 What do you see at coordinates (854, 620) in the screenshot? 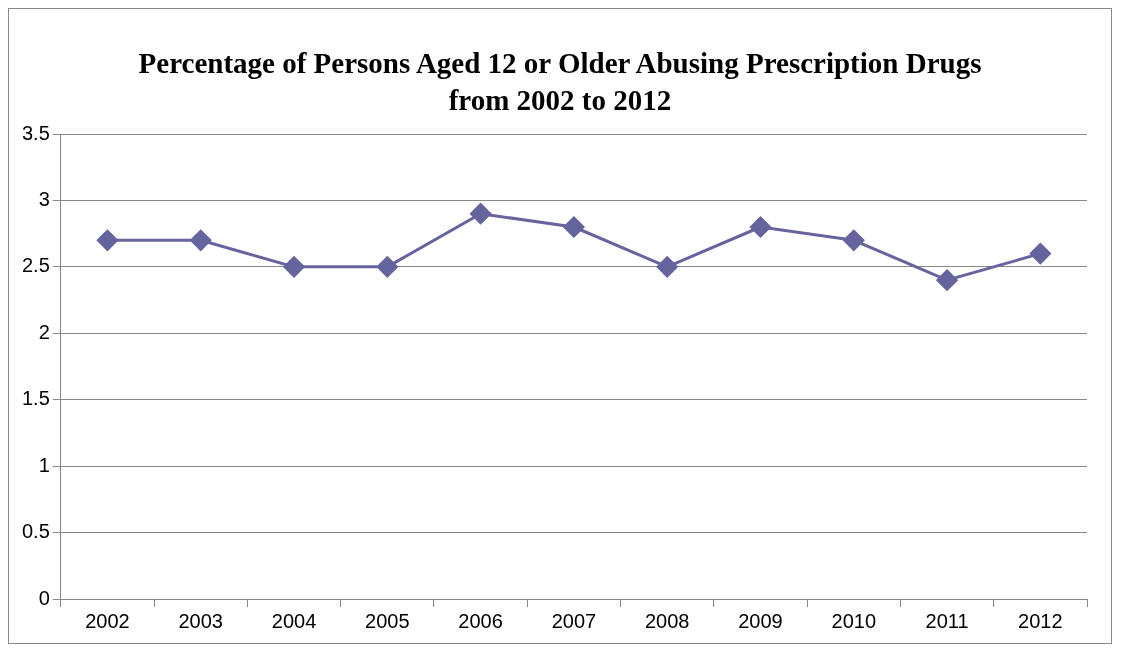
I see `x-tick-label: 2010` at bounding box center [854, 620].